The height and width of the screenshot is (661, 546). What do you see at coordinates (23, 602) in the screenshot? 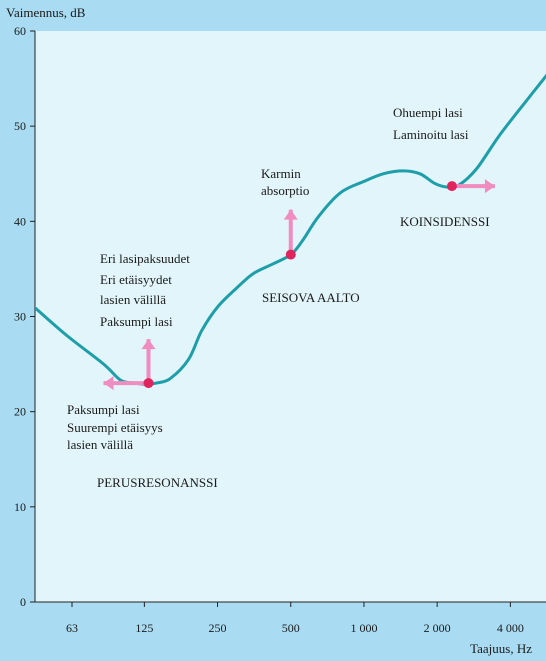
I see `y-tick-label: 0` at bounding box center [23, 602].